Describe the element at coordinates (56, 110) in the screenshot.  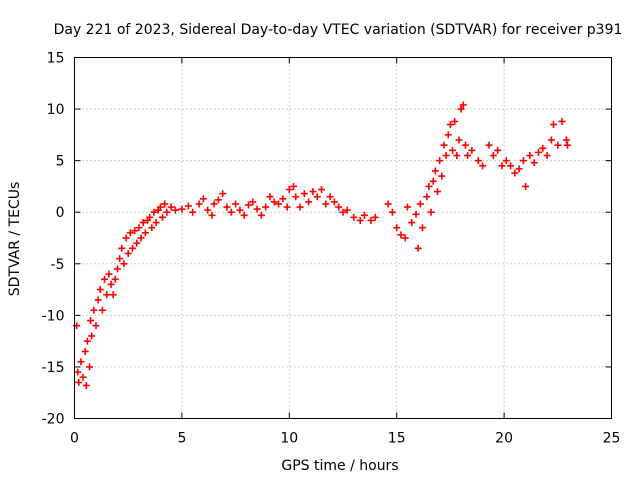
I see `y-tick-label: 10` at that location.